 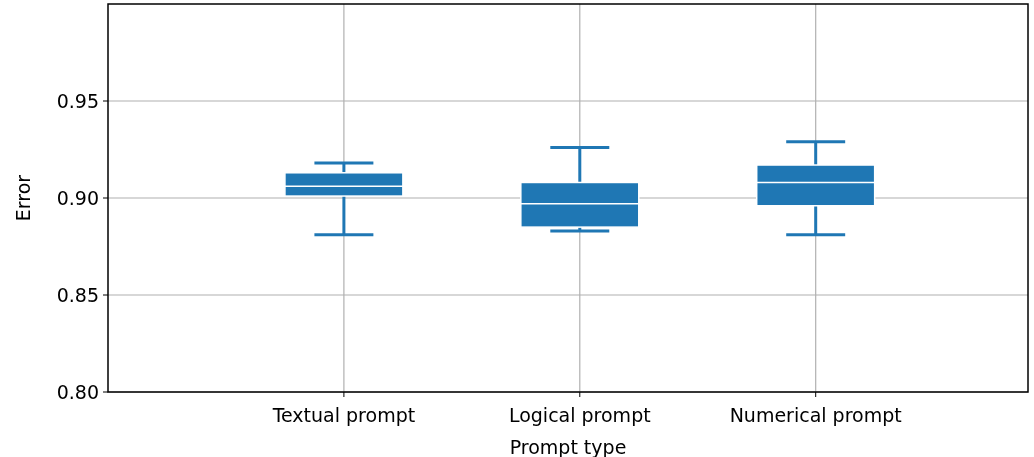 What do you see at coordinates (77, 197) in the screenshot?
I see `y-tick-label: 0.90` at bounding box center [77, 197].